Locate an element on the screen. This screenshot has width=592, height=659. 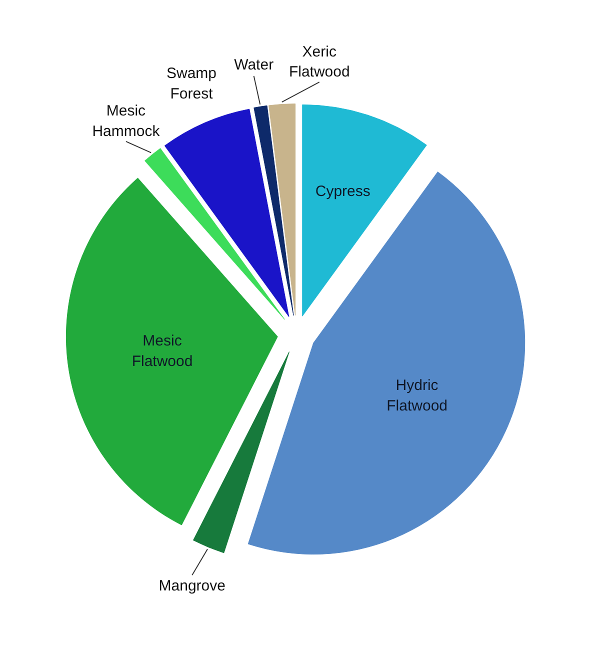
slice-label: Water is located at coordinates (254, 65).